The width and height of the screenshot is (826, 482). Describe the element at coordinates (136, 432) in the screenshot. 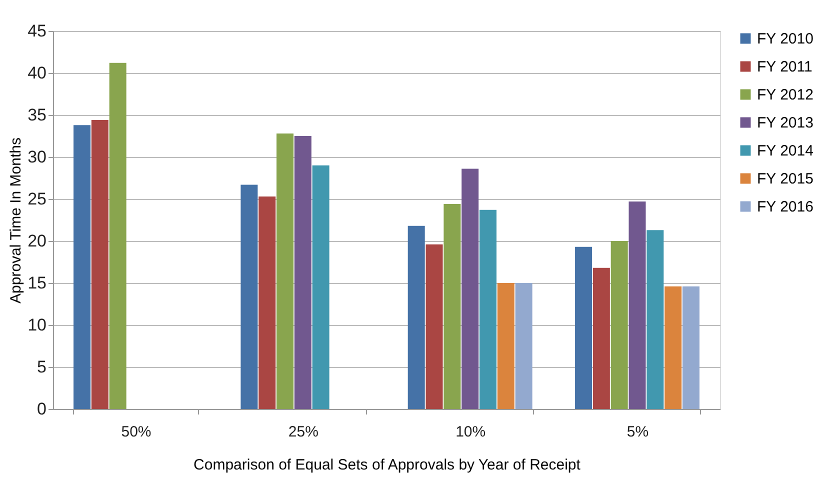

I see `x-tick-label: 50%` at that location.